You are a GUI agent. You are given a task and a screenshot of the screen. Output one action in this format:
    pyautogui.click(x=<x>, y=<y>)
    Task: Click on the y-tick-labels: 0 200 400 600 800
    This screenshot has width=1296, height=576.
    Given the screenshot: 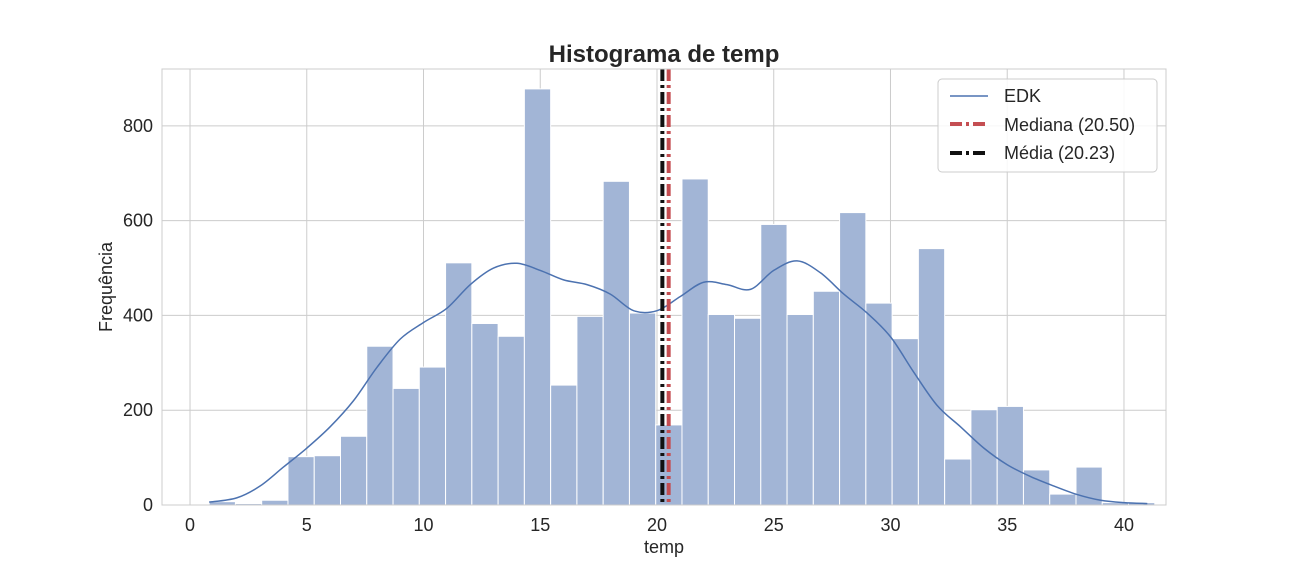 What is the action you would take?
    pyautogui.click(x=138, y=315)
    